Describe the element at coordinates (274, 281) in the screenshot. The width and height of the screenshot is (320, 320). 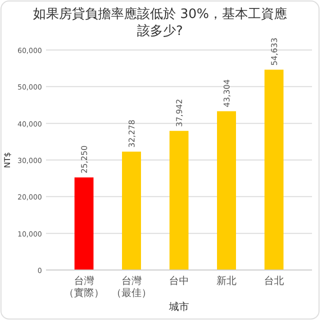
I see `x-tick-label: 台北` at that location.